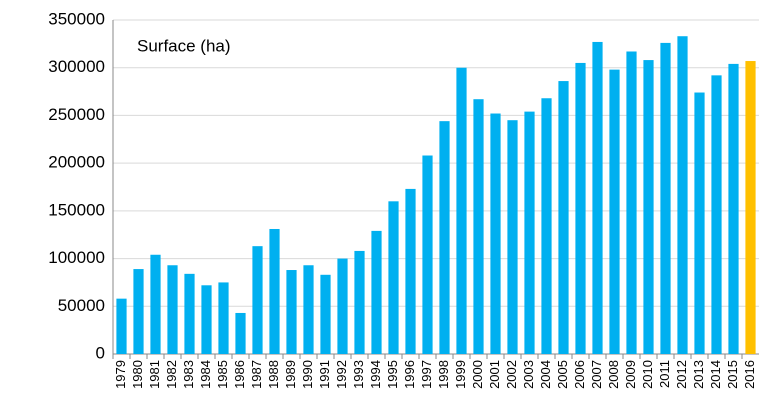 This screenshot has height=417, width=759. I want to click on x-tick-label: 2004, so click(545, 374).